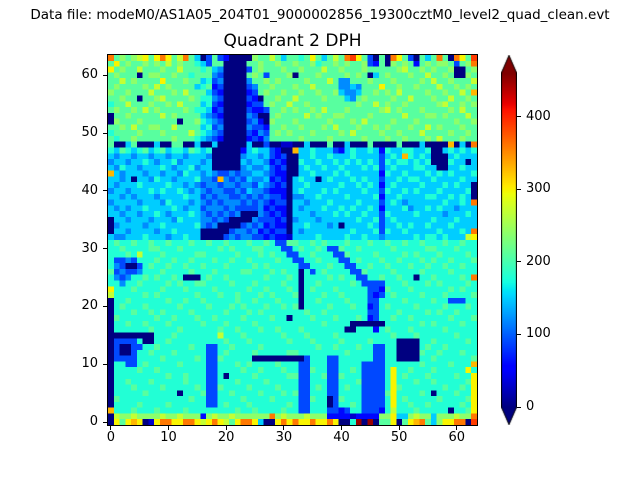 This screenshot has height=480, width=640. I want to click on x-tick-label: 40, so click(341, 437).